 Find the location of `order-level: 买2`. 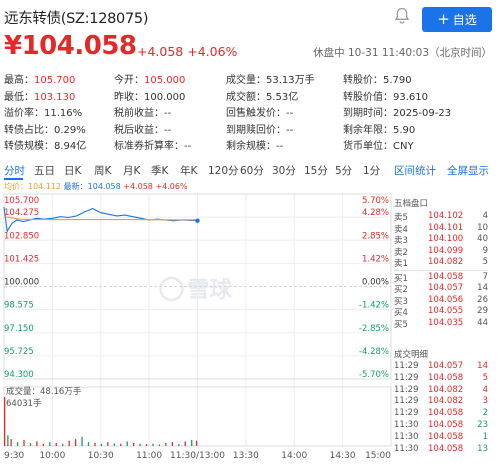

order-level: 买2 is located at coordinates (401, 290).